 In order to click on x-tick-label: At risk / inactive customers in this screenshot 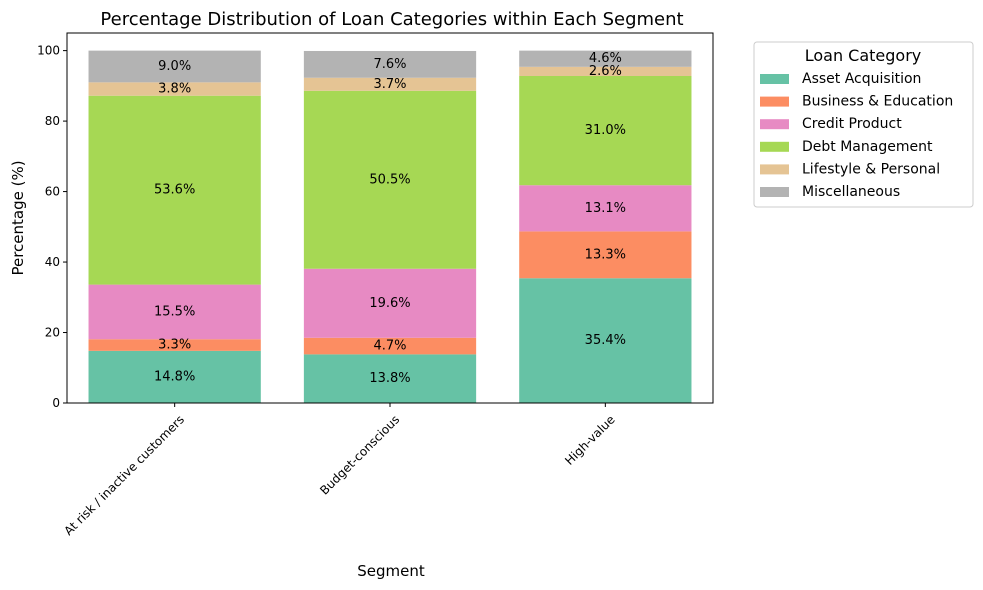, I will do `click(124, 475)`.